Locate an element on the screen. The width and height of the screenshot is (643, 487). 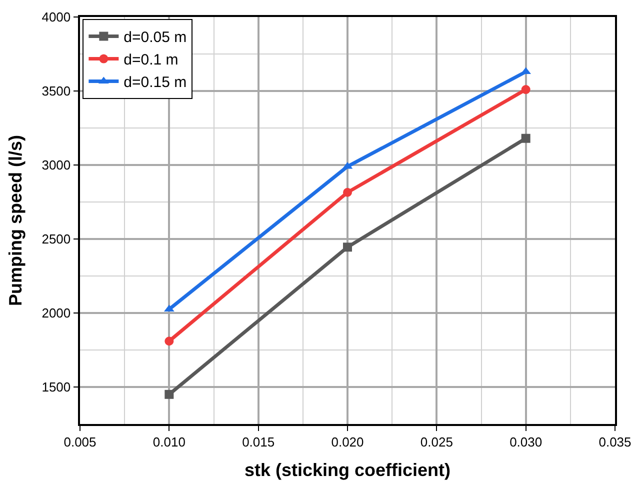
y-tick-label: 4000 is located at coordinates (56, 17).